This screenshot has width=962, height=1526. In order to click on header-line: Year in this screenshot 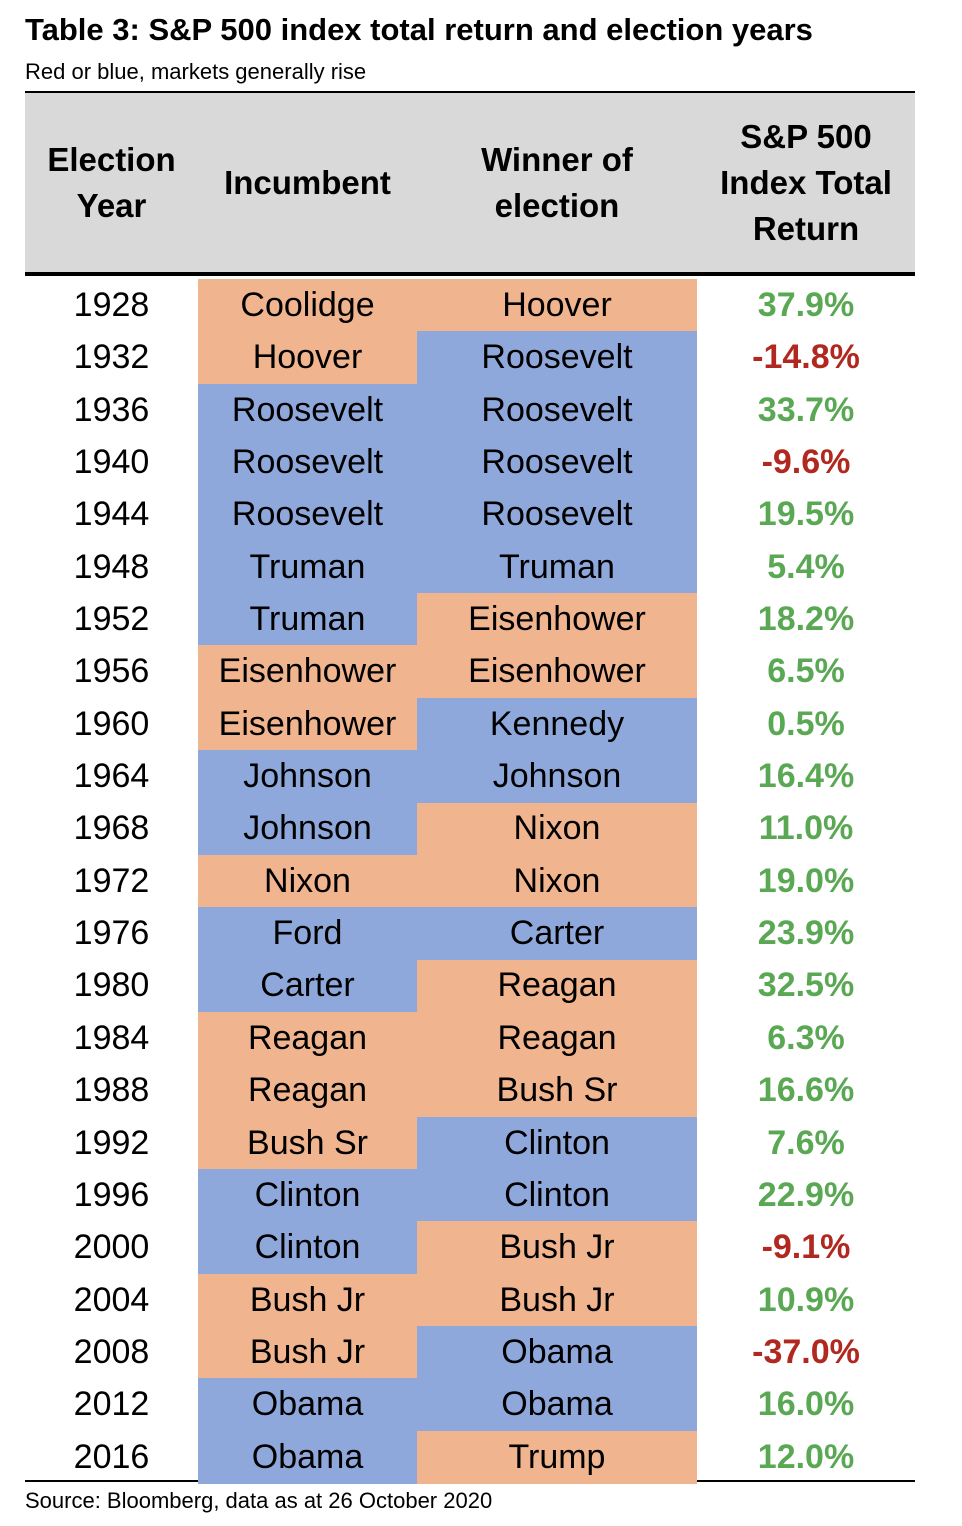, I will do `click(111, 205)`.